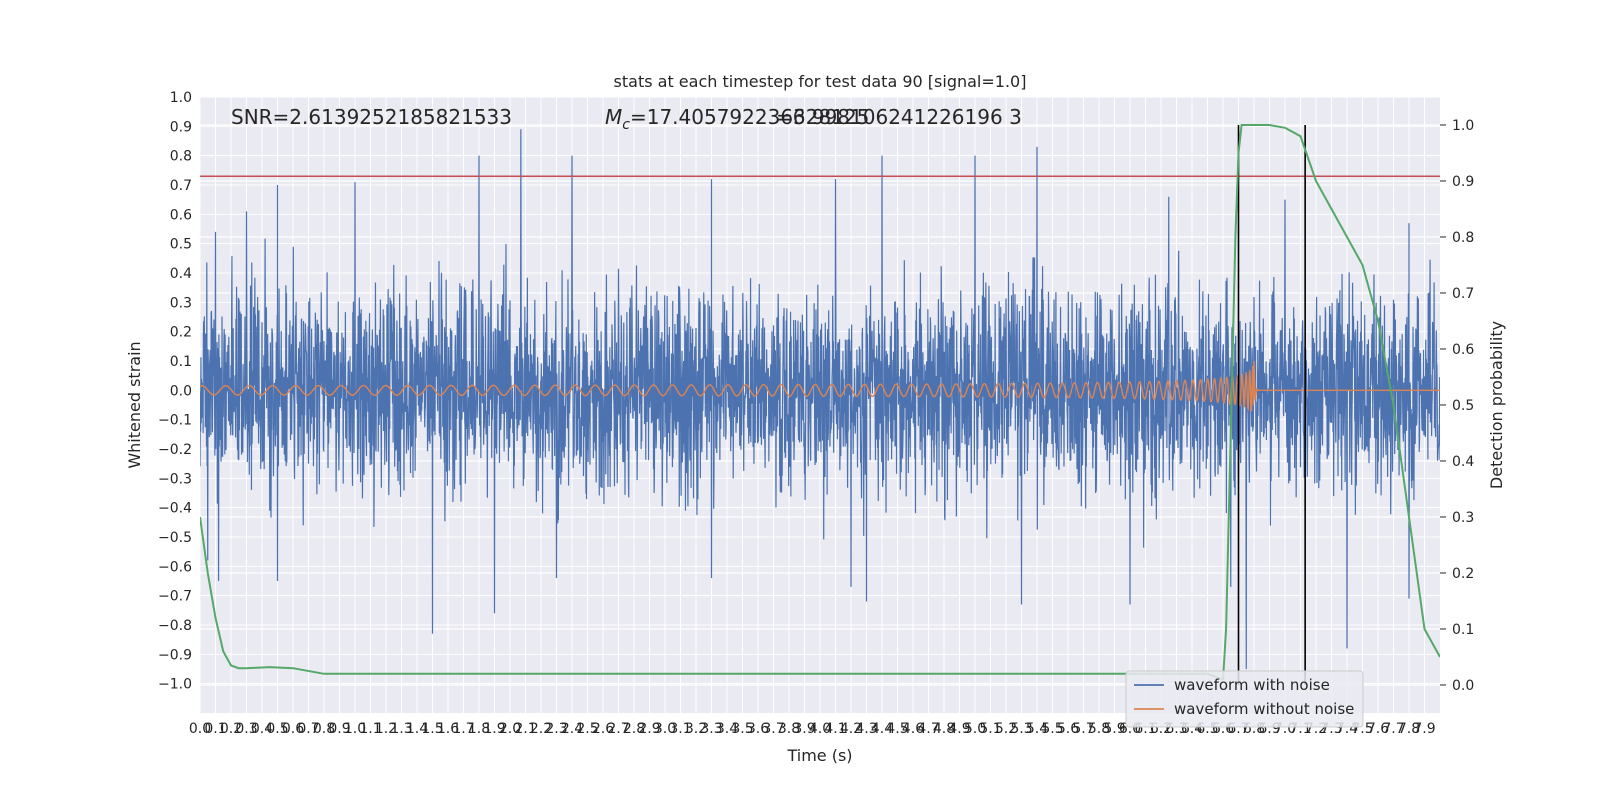 The image size is (1600, 800). Describe the element at coordinates (789, 729) in the screenshot. I see `x-tick-label: 3.8` at that location.